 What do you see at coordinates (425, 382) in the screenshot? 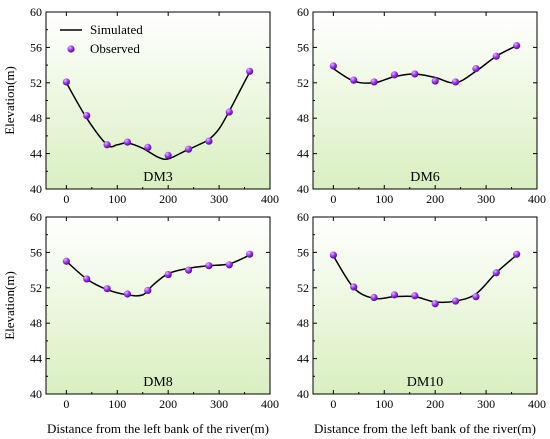
I see `panel-label: DM10` at bounding box center [425, 382].